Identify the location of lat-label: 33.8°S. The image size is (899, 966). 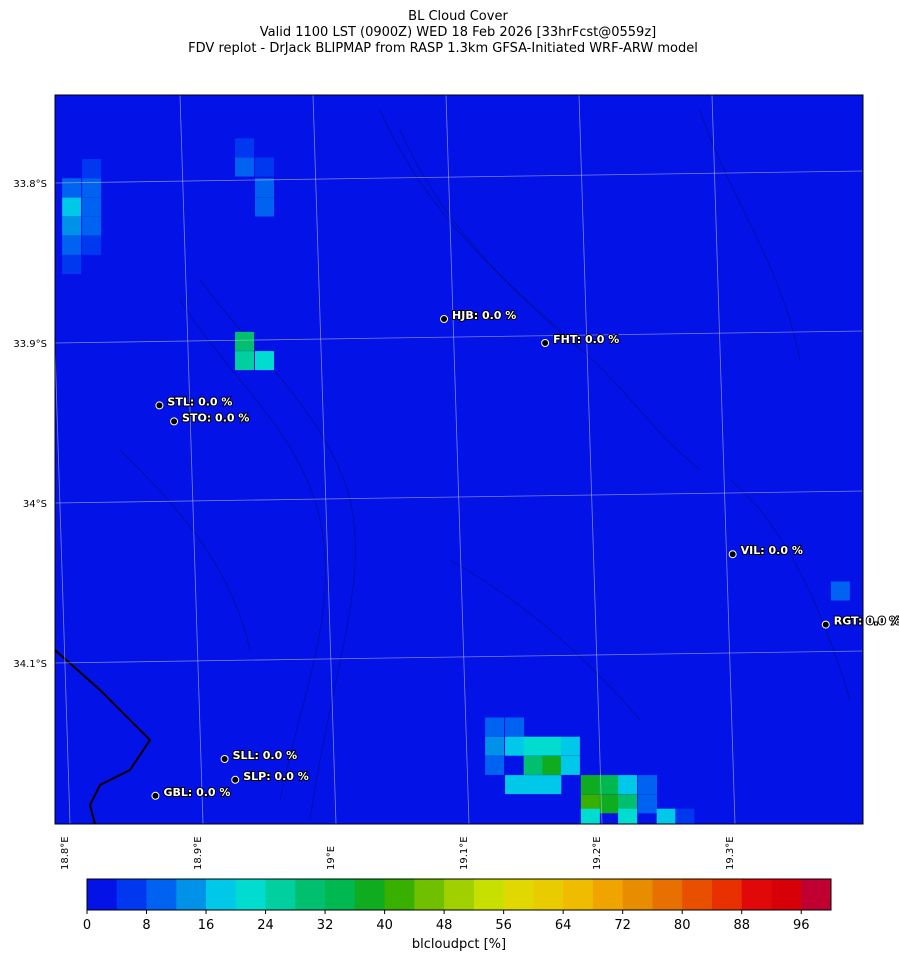
(30, 184).